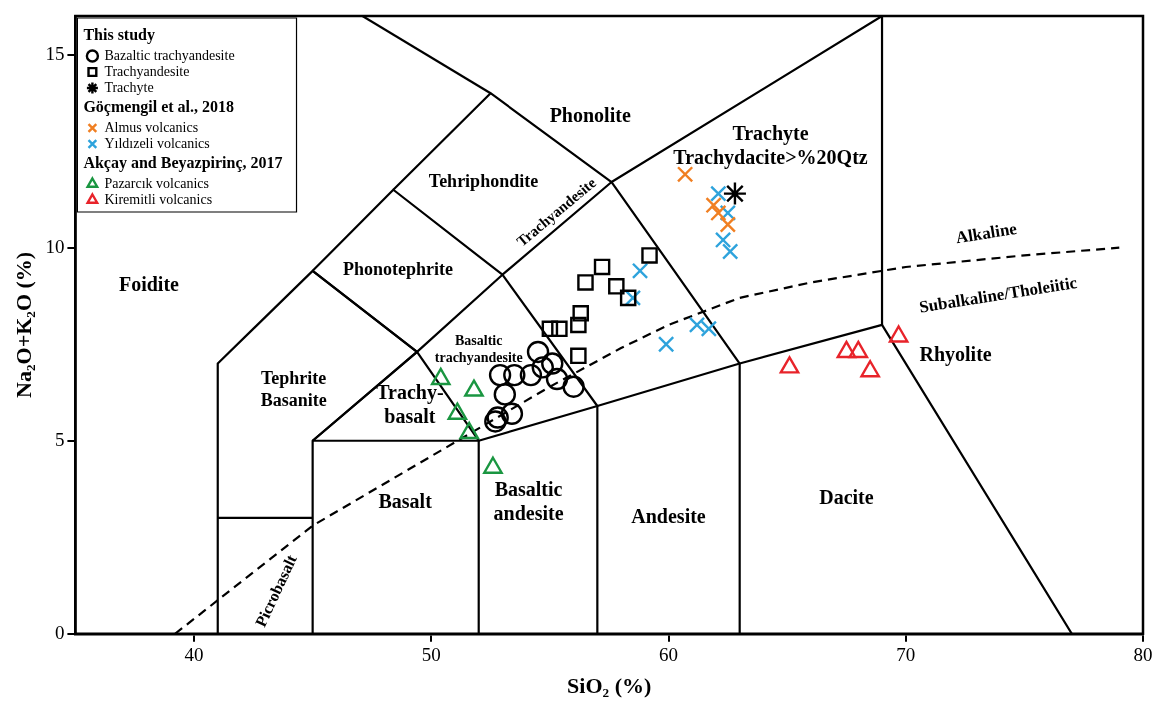 The image size is (1165, 713). Describe the element at coordinates (431, 655) in the screenshot. I see `x-tick-label: 50` at that location.